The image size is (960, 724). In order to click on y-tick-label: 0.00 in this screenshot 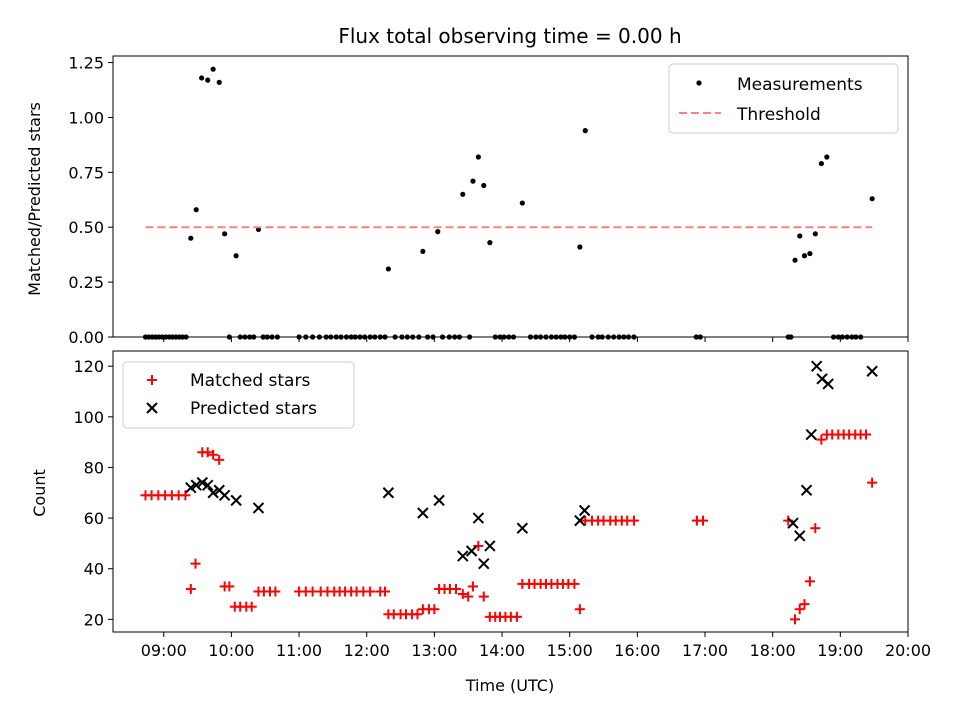, I will do `click(86, 337)`.